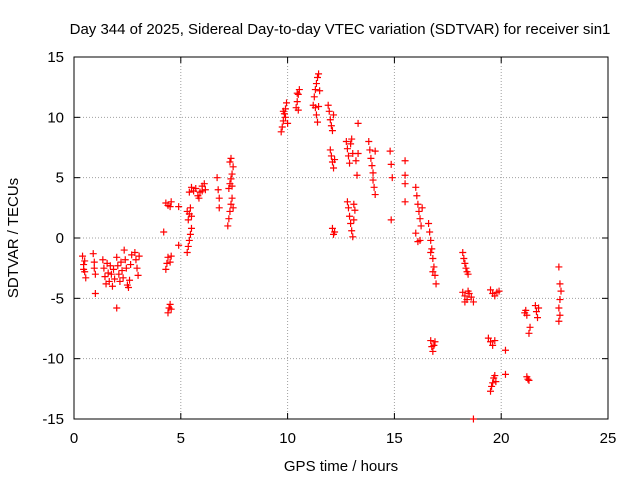 The height and width of the screenshot is (480, 640). I want to click on x-tick-label: 15, so click(394, 438).